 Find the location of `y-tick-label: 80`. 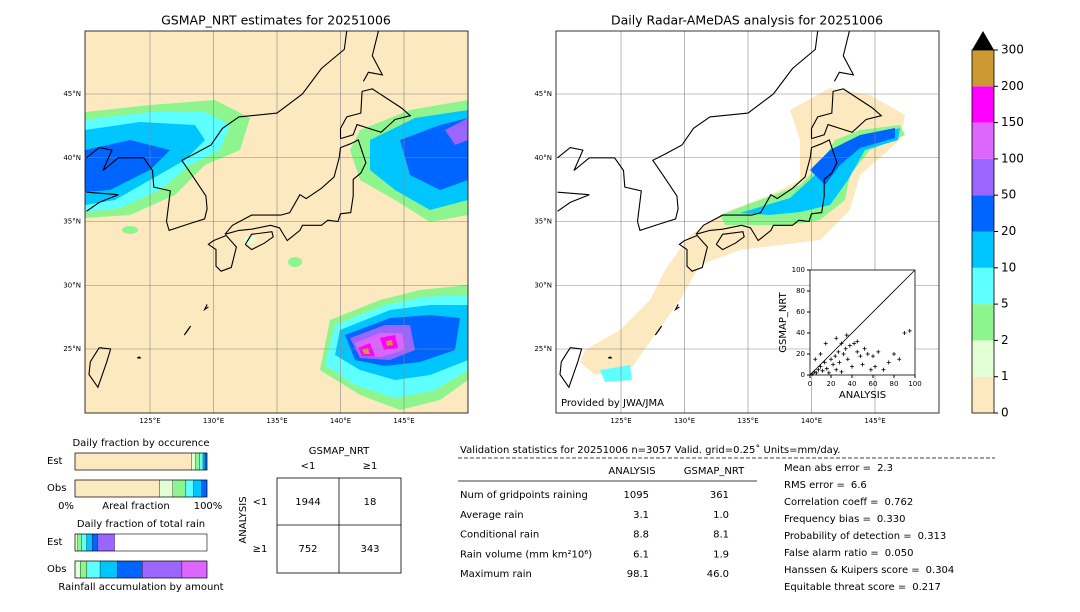

y-tick-label: 80 is located at coordinates (800, 291).